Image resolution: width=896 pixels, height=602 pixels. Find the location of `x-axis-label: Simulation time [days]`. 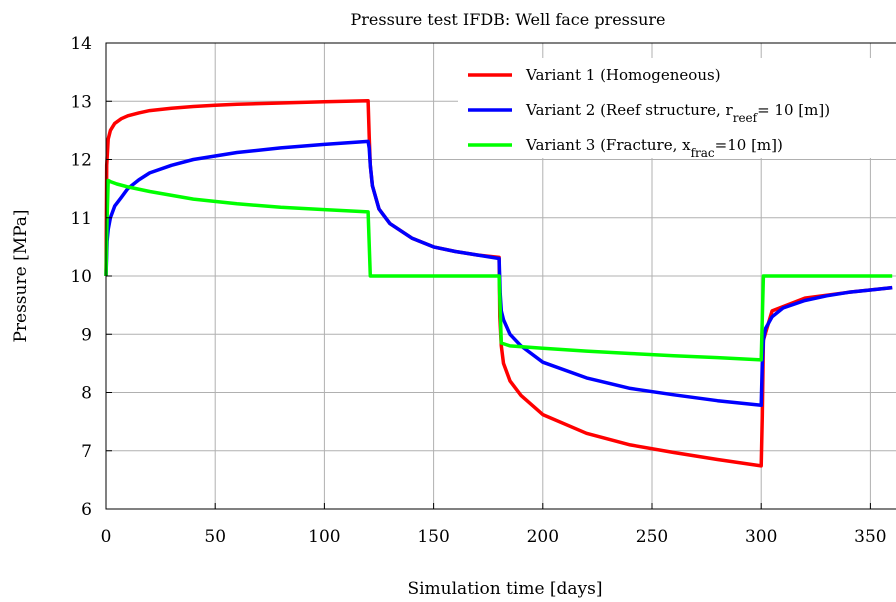

x-axis-label: Simulation time [days] is located at coordinates (504, 589).